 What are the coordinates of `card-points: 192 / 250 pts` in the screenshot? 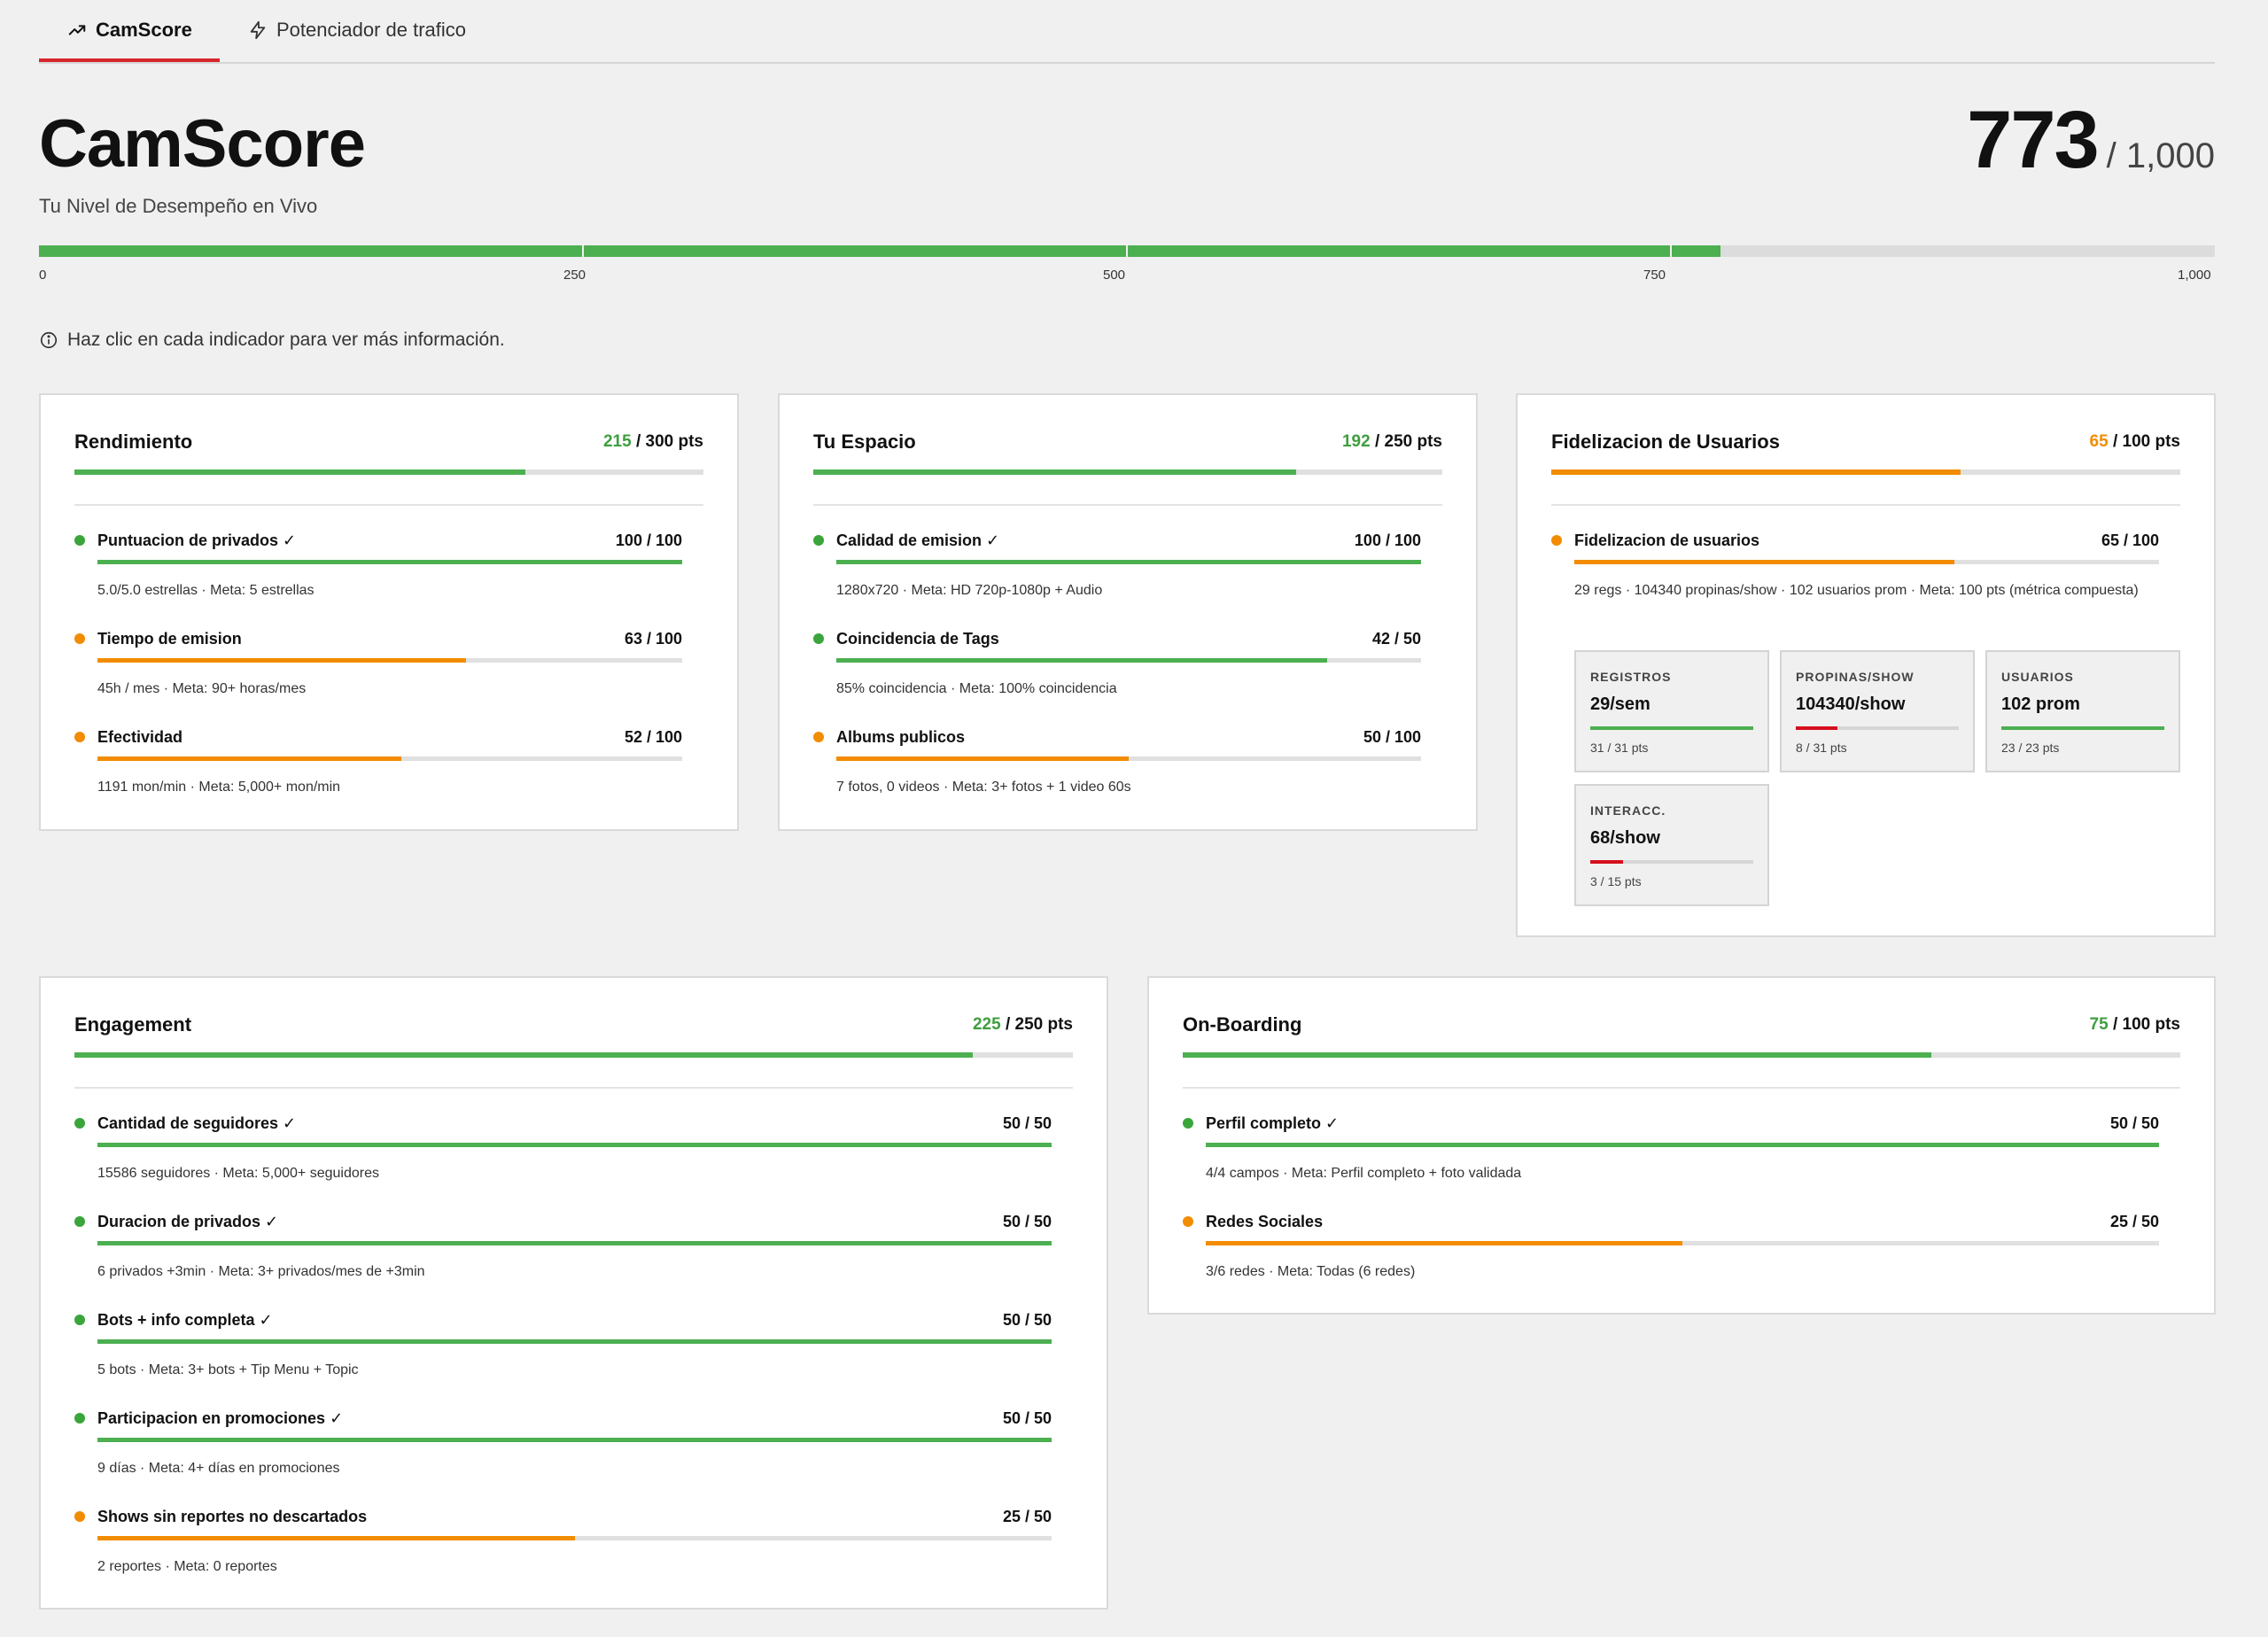 It's located at (1392, 442).